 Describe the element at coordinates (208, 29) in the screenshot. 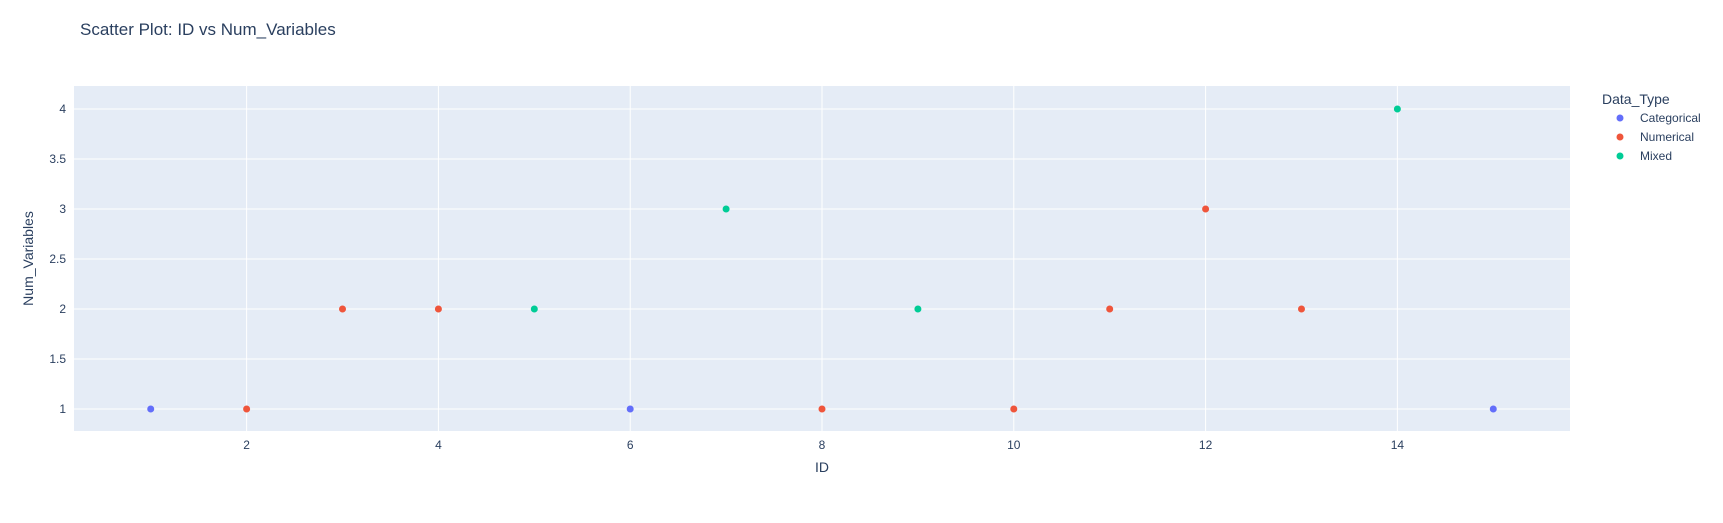

I see `chart-title: Scatter Plot: ID vs Num_Variables` at that location.